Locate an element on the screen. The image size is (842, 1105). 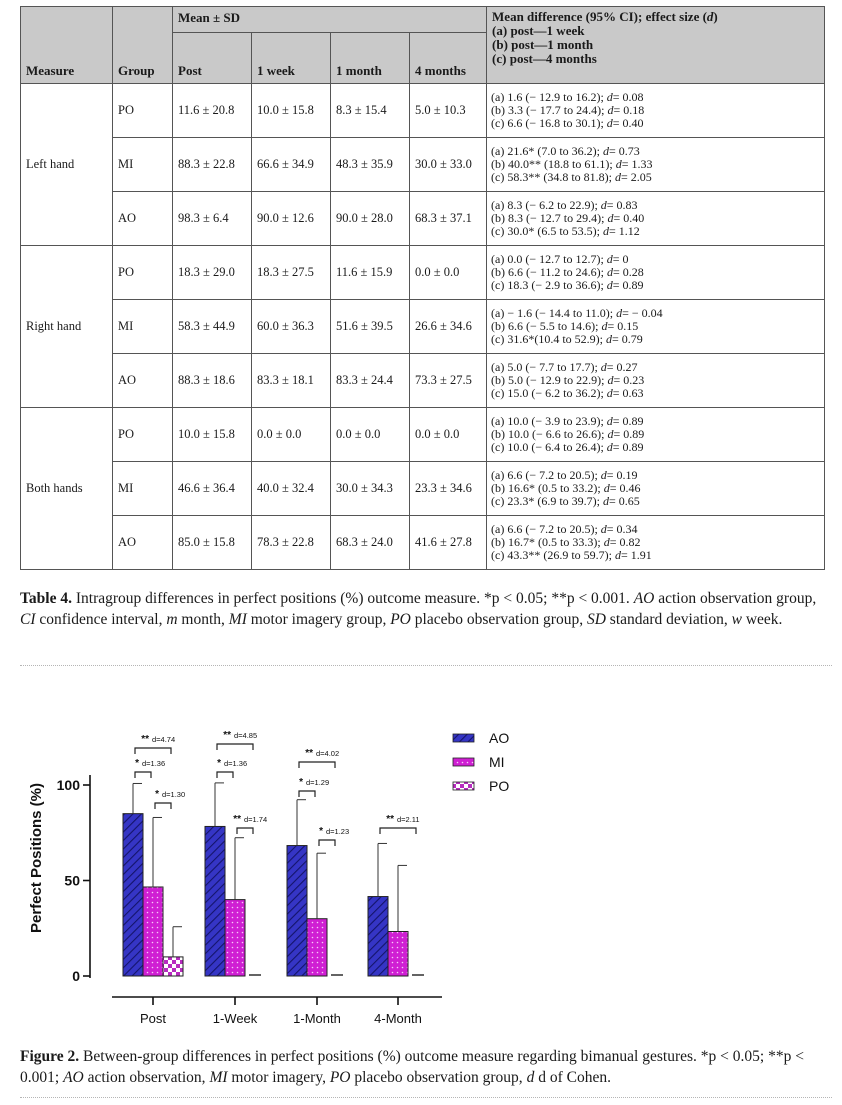
difference-line: (c) 43.3** (26.9 to 59.7); d= 1.91 is located at coordinates (655, 555).